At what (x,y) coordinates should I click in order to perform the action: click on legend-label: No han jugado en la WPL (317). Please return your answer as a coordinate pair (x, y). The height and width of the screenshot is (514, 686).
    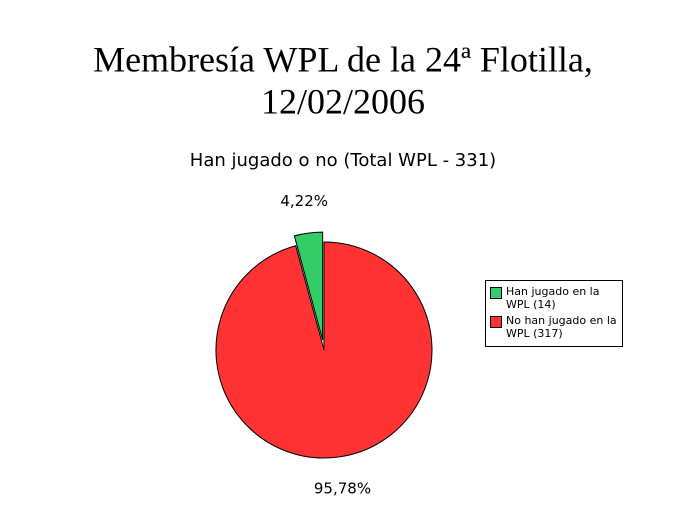
    Looking at the image, I should click on (561, 327).